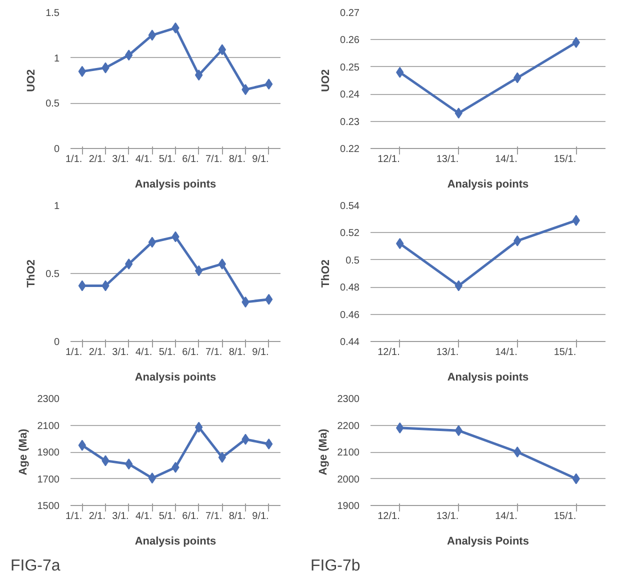  What do you see at coordinates (350, 315) in the screenshot?
I see `y-tick-label: 0.46` at bounding box center [350, 315].